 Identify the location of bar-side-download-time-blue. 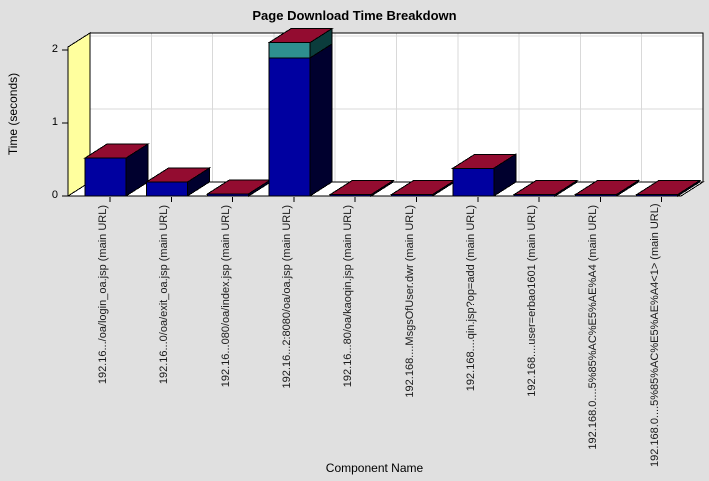
(321, 120).